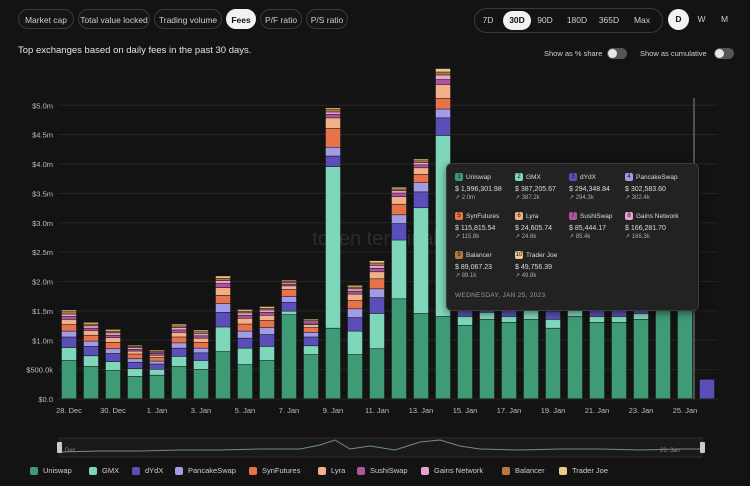 The width and height of the screenshot is (750, 486). Describe the element at coordinates (327, 19) in the screenshot. I see `tab-ps-ratio: P/S ratio` at that location.